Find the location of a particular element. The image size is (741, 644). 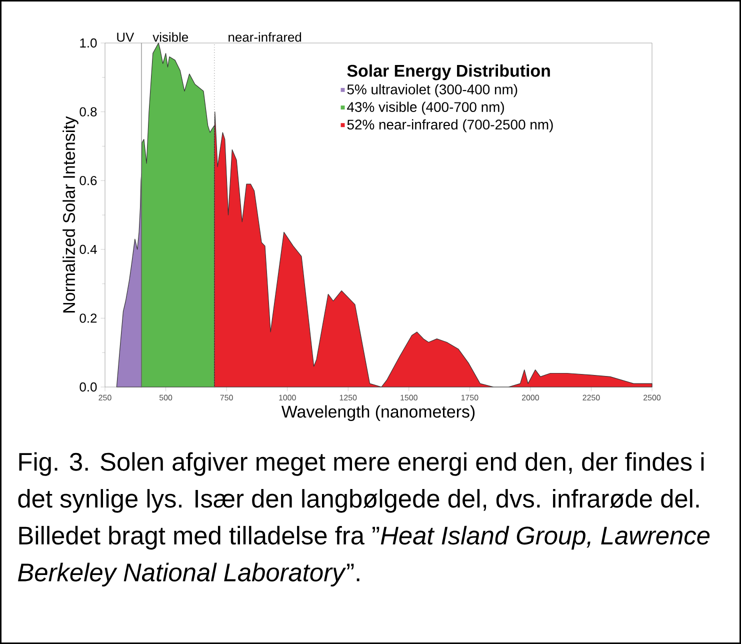

legend-title: Solar Energy Distribution is located at coordinates (448, 72).